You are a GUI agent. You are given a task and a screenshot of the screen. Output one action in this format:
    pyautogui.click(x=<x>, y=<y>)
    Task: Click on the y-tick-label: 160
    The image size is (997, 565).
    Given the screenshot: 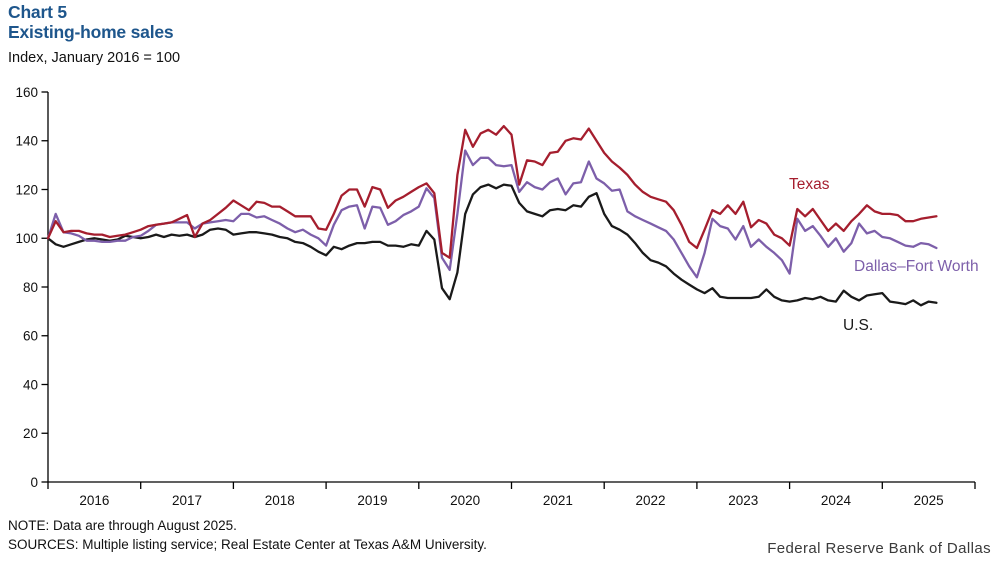 What is the action you would take?
    pyautogui.click(x=26, y=92)
    